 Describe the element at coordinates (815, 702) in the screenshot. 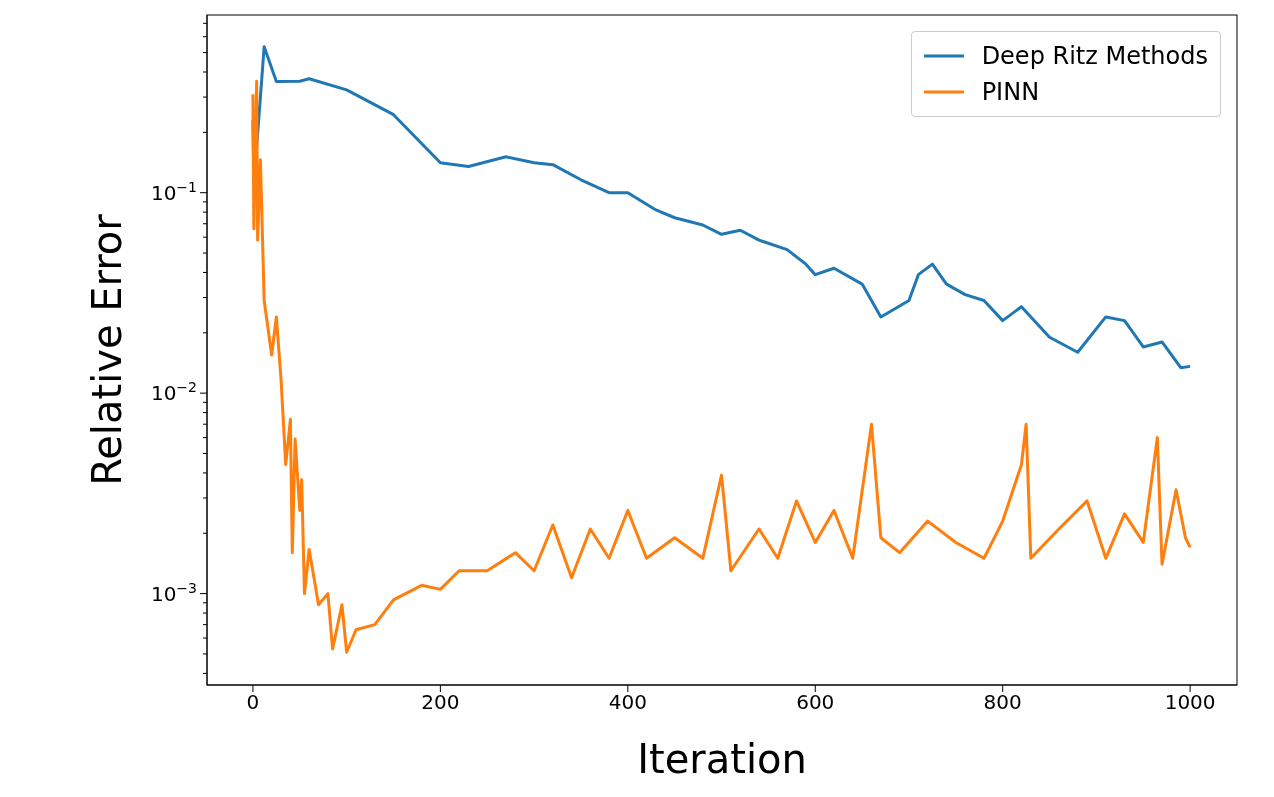

I see `x-tick-label: 600` at that location.